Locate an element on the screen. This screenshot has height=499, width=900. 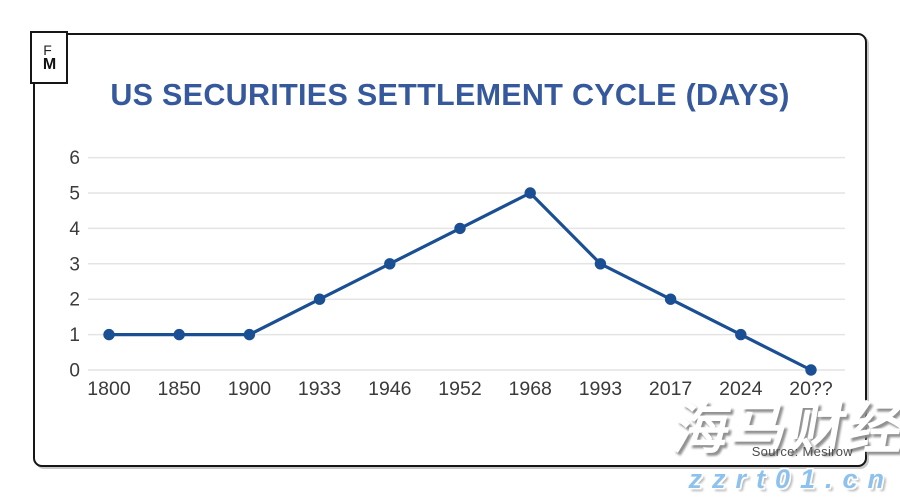
x-axis-tick-label: 1946 is located at coordinates (389, 389).